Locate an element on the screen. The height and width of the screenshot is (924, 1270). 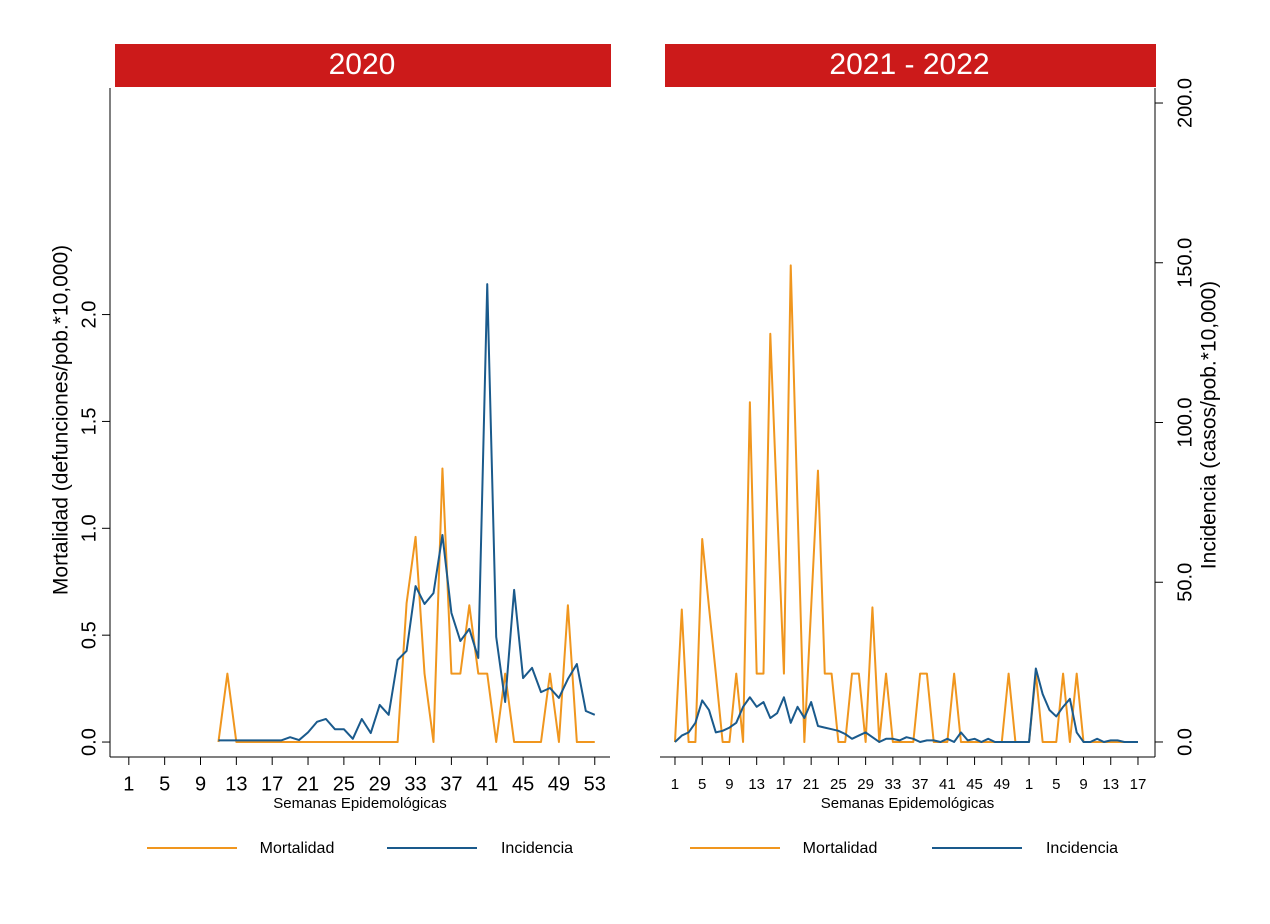
y-axis-title: Mortalidad (defunciones/pob.*10,000) is located at coordinates (61, 420).